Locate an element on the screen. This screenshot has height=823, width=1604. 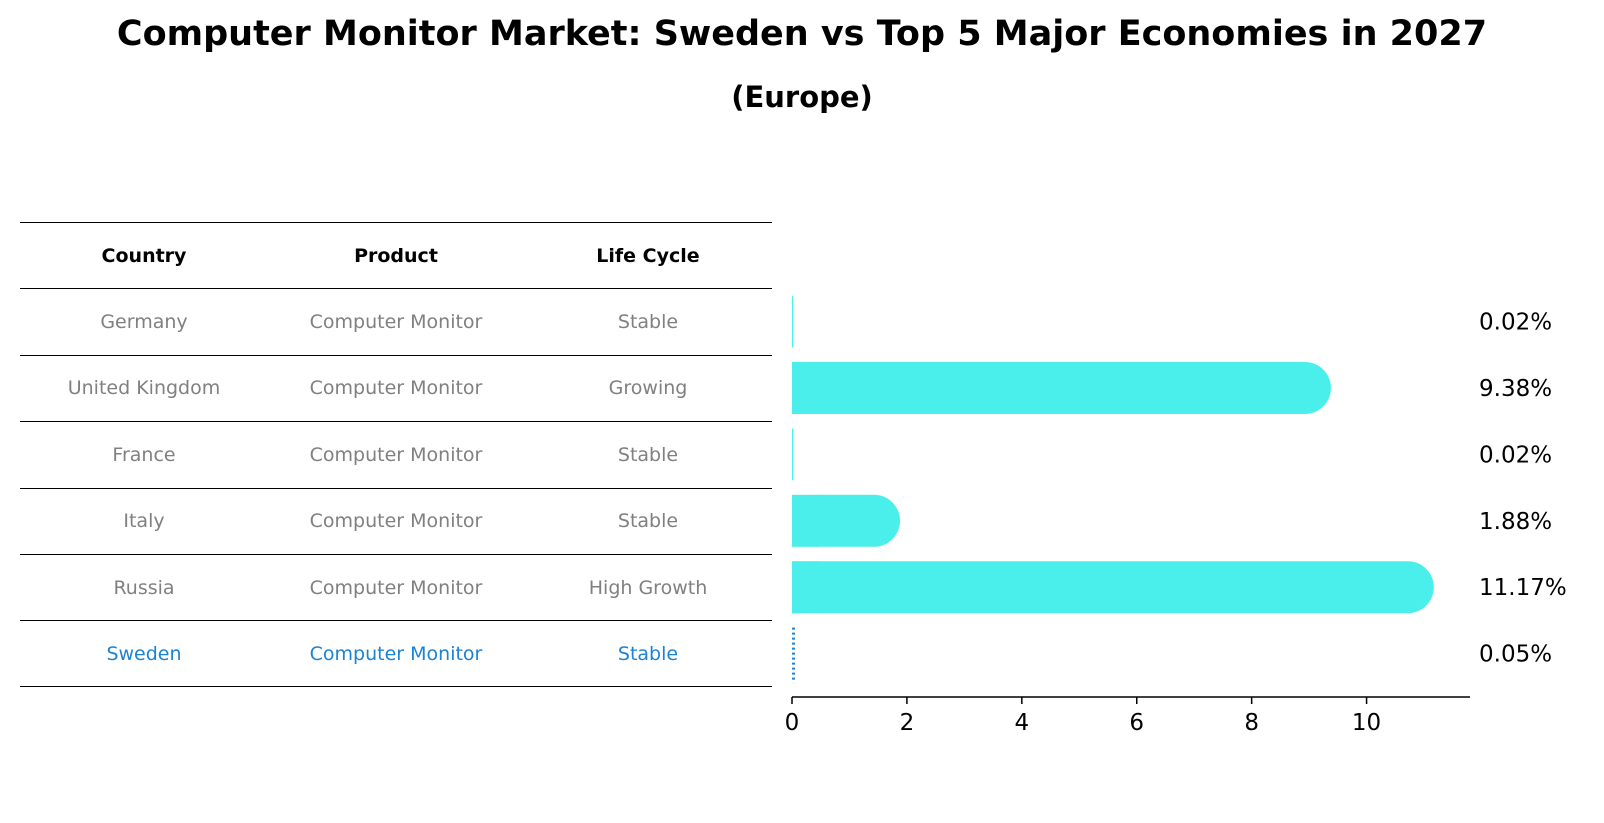
cell-country: United Kingdom is located at coordinates (144, 388).